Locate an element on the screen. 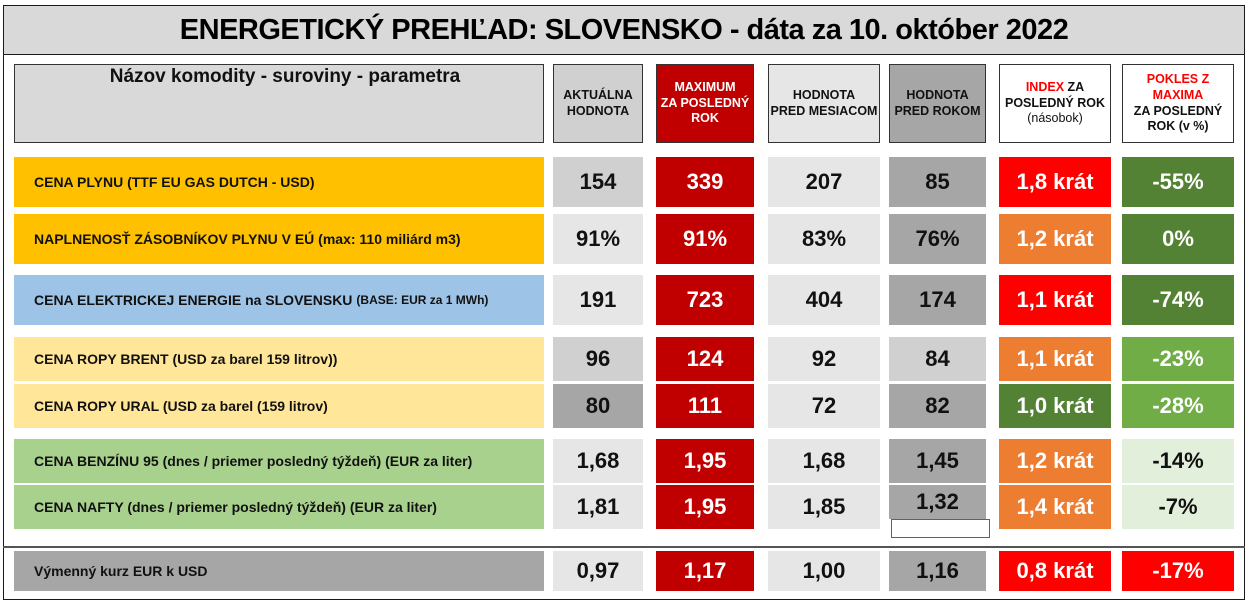  row-oil-ural-max: 111 is located at coordinates (705, 406).